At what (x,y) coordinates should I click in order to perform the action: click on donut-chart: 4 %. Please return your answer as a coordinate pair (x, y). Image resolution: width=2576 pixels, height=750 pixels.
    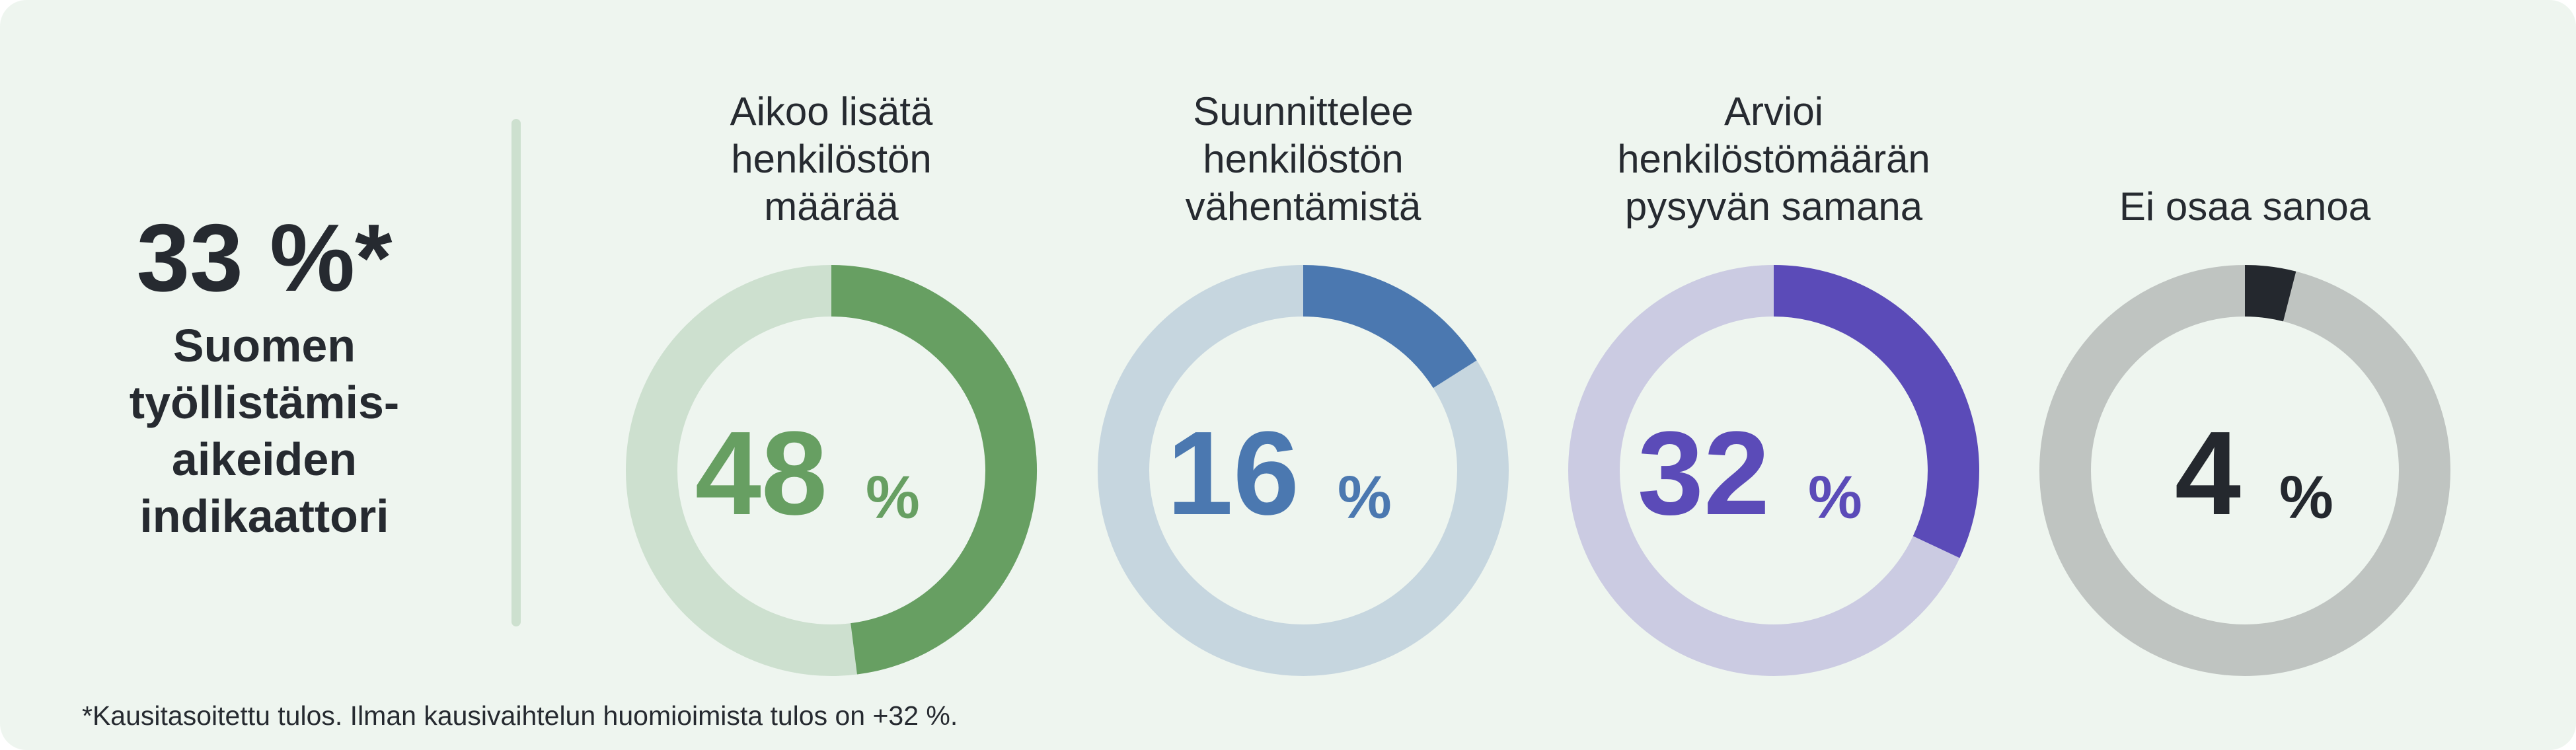
    Looking at the image, I should click on (2244, 471).